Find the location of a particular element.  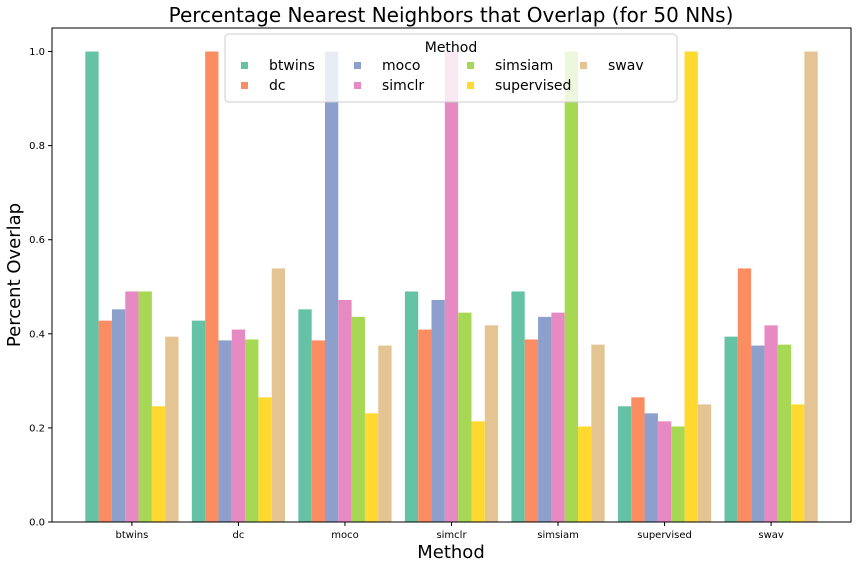

bar-dc-simsiam is located at coordinates (531, 430).